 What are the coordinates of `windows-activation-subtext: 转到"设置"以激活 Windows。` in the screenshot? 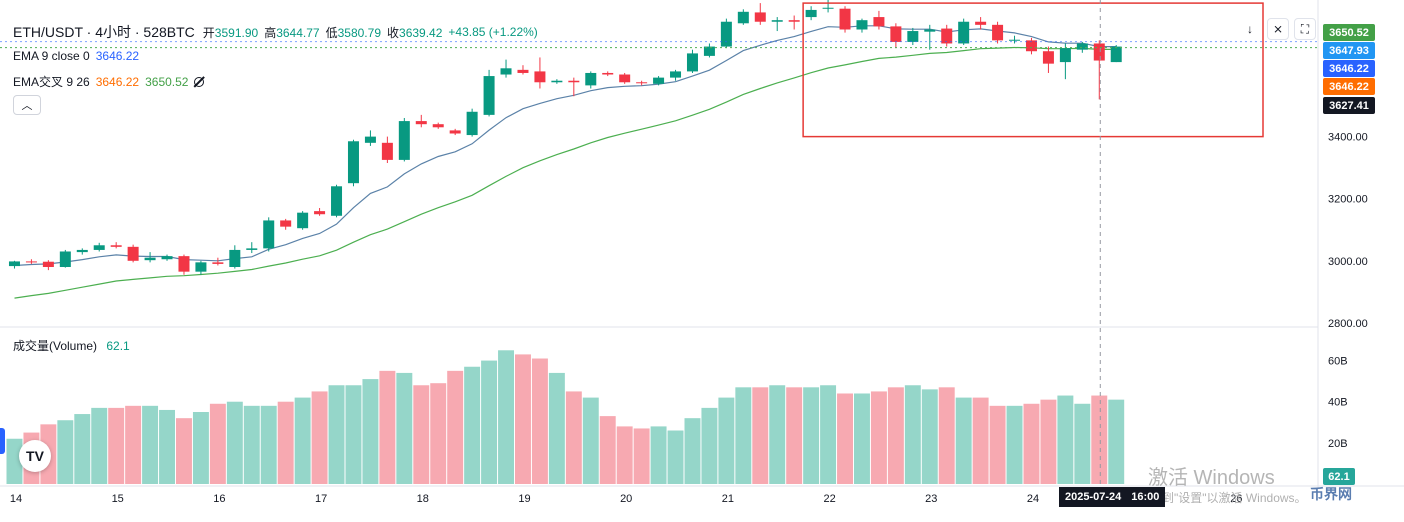 It's located at (1228, 498).